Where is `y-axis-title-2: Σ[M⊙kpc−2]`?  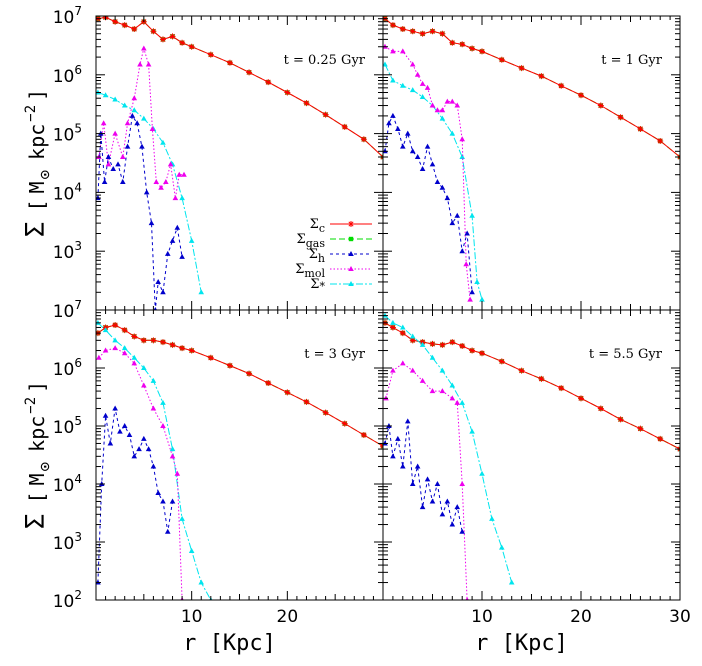 y-axis-title-2: Σ[M⊙kpc−2] is located at coordinates (37, 455).